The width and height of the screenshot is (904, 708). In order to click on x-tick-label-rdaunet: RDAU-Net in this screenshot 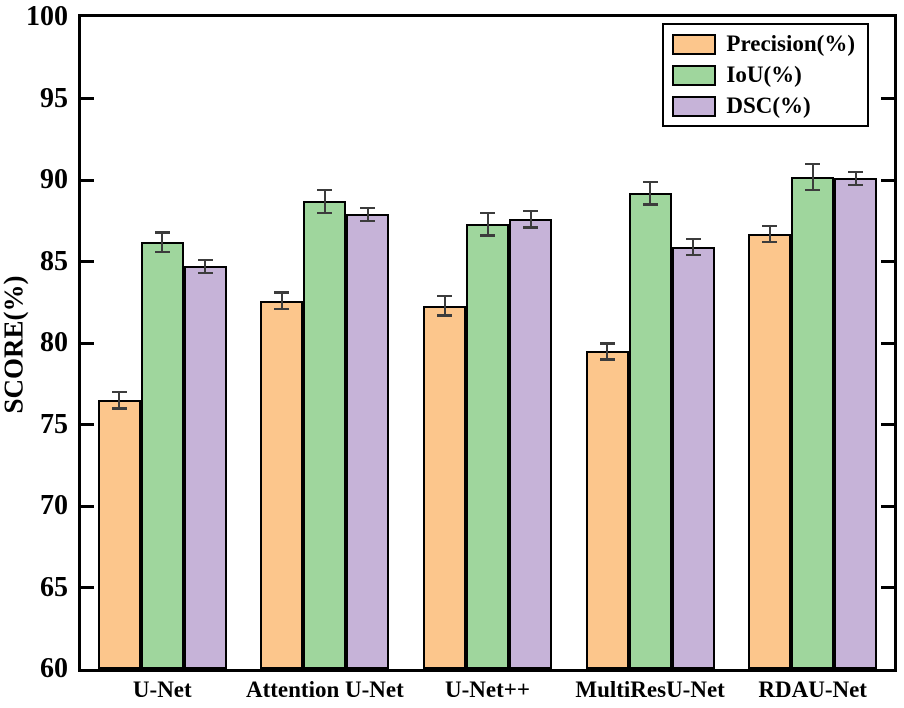, I will do `click(812, 689)`.